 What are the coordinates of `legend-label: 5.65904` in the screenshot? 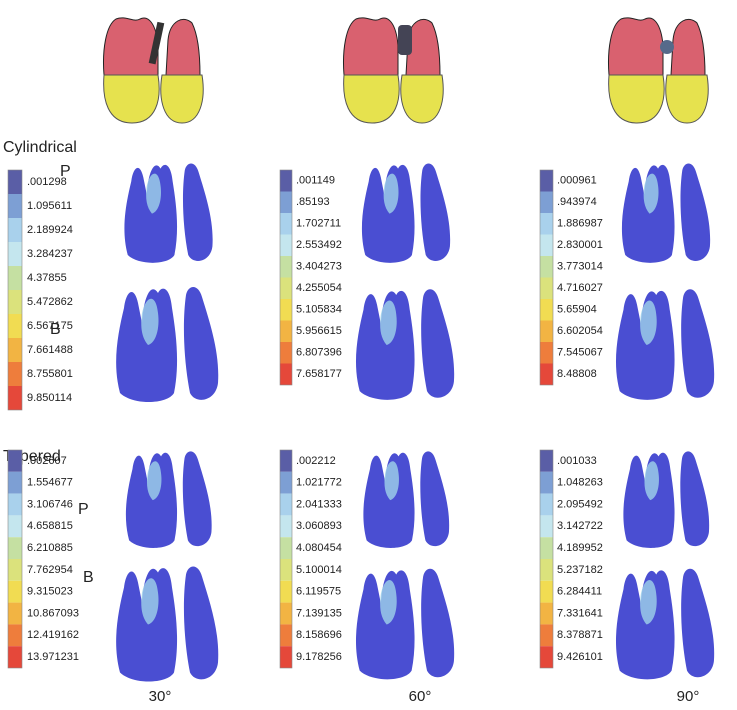 It's located at (577, 310).